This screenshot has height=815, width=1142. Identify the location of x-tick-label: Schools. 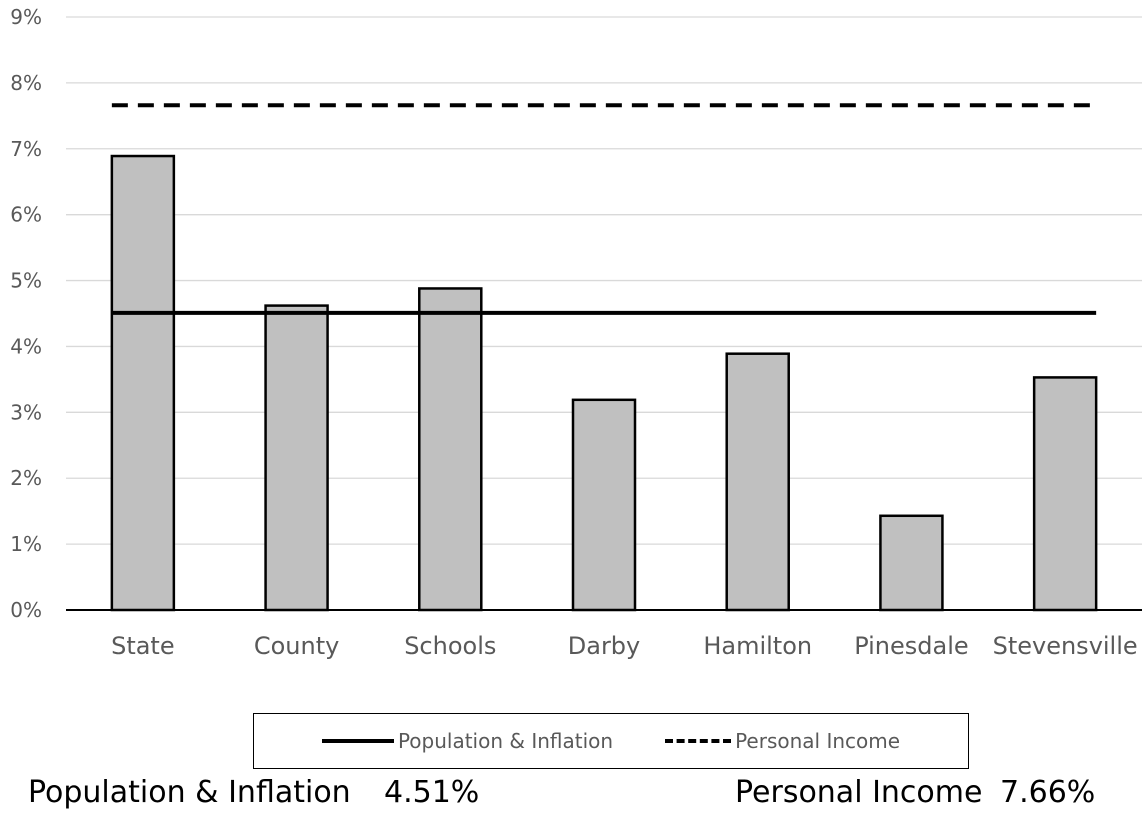
(450, 646).